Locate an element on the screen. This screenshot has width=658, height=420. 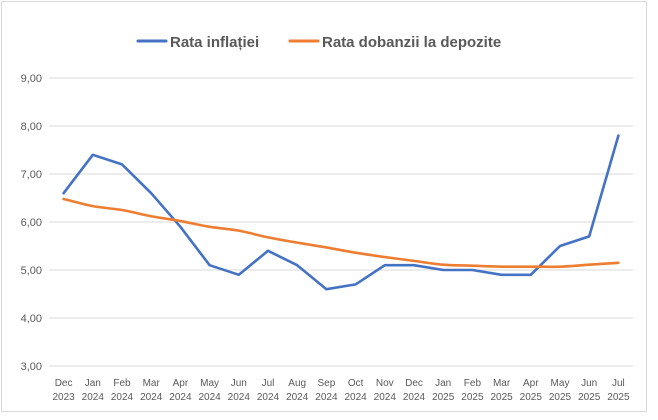
y-tick-label: 4,00 is located at coordinates (31, 319).